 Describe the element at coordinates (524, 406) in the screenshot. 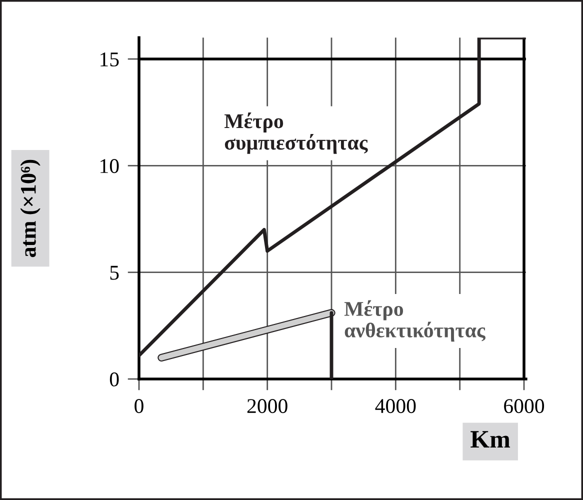

I see `x-tick-label: 6000` at that location.